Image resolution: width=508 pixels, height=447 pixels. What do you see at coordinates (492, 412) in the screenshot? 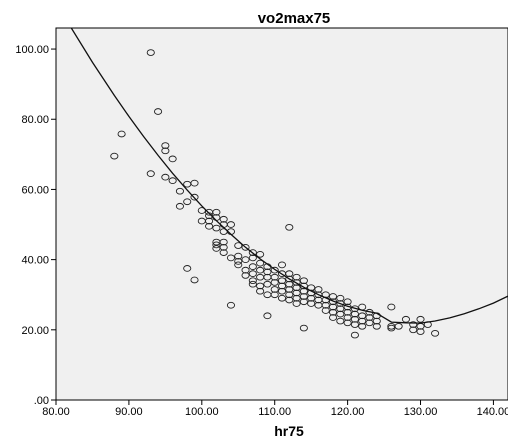
I see `x-tick-label: 140.00` at bounding box center [492, 412].